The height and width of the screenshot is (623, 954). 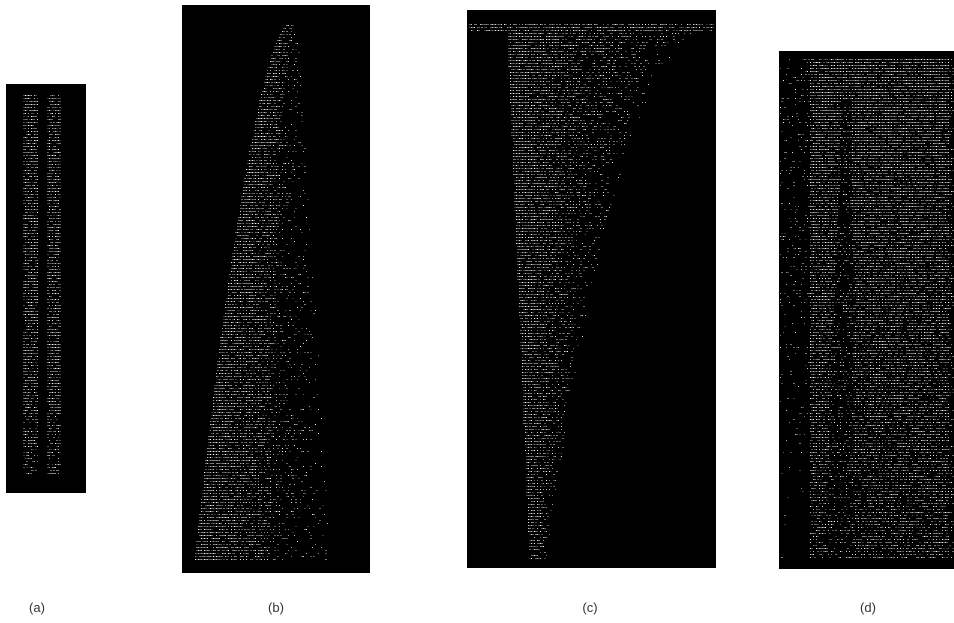 What do you see at coordinates (868, 607) in the screenshot?
I see `caption-d: (d)` at bounding box center [868, 607].